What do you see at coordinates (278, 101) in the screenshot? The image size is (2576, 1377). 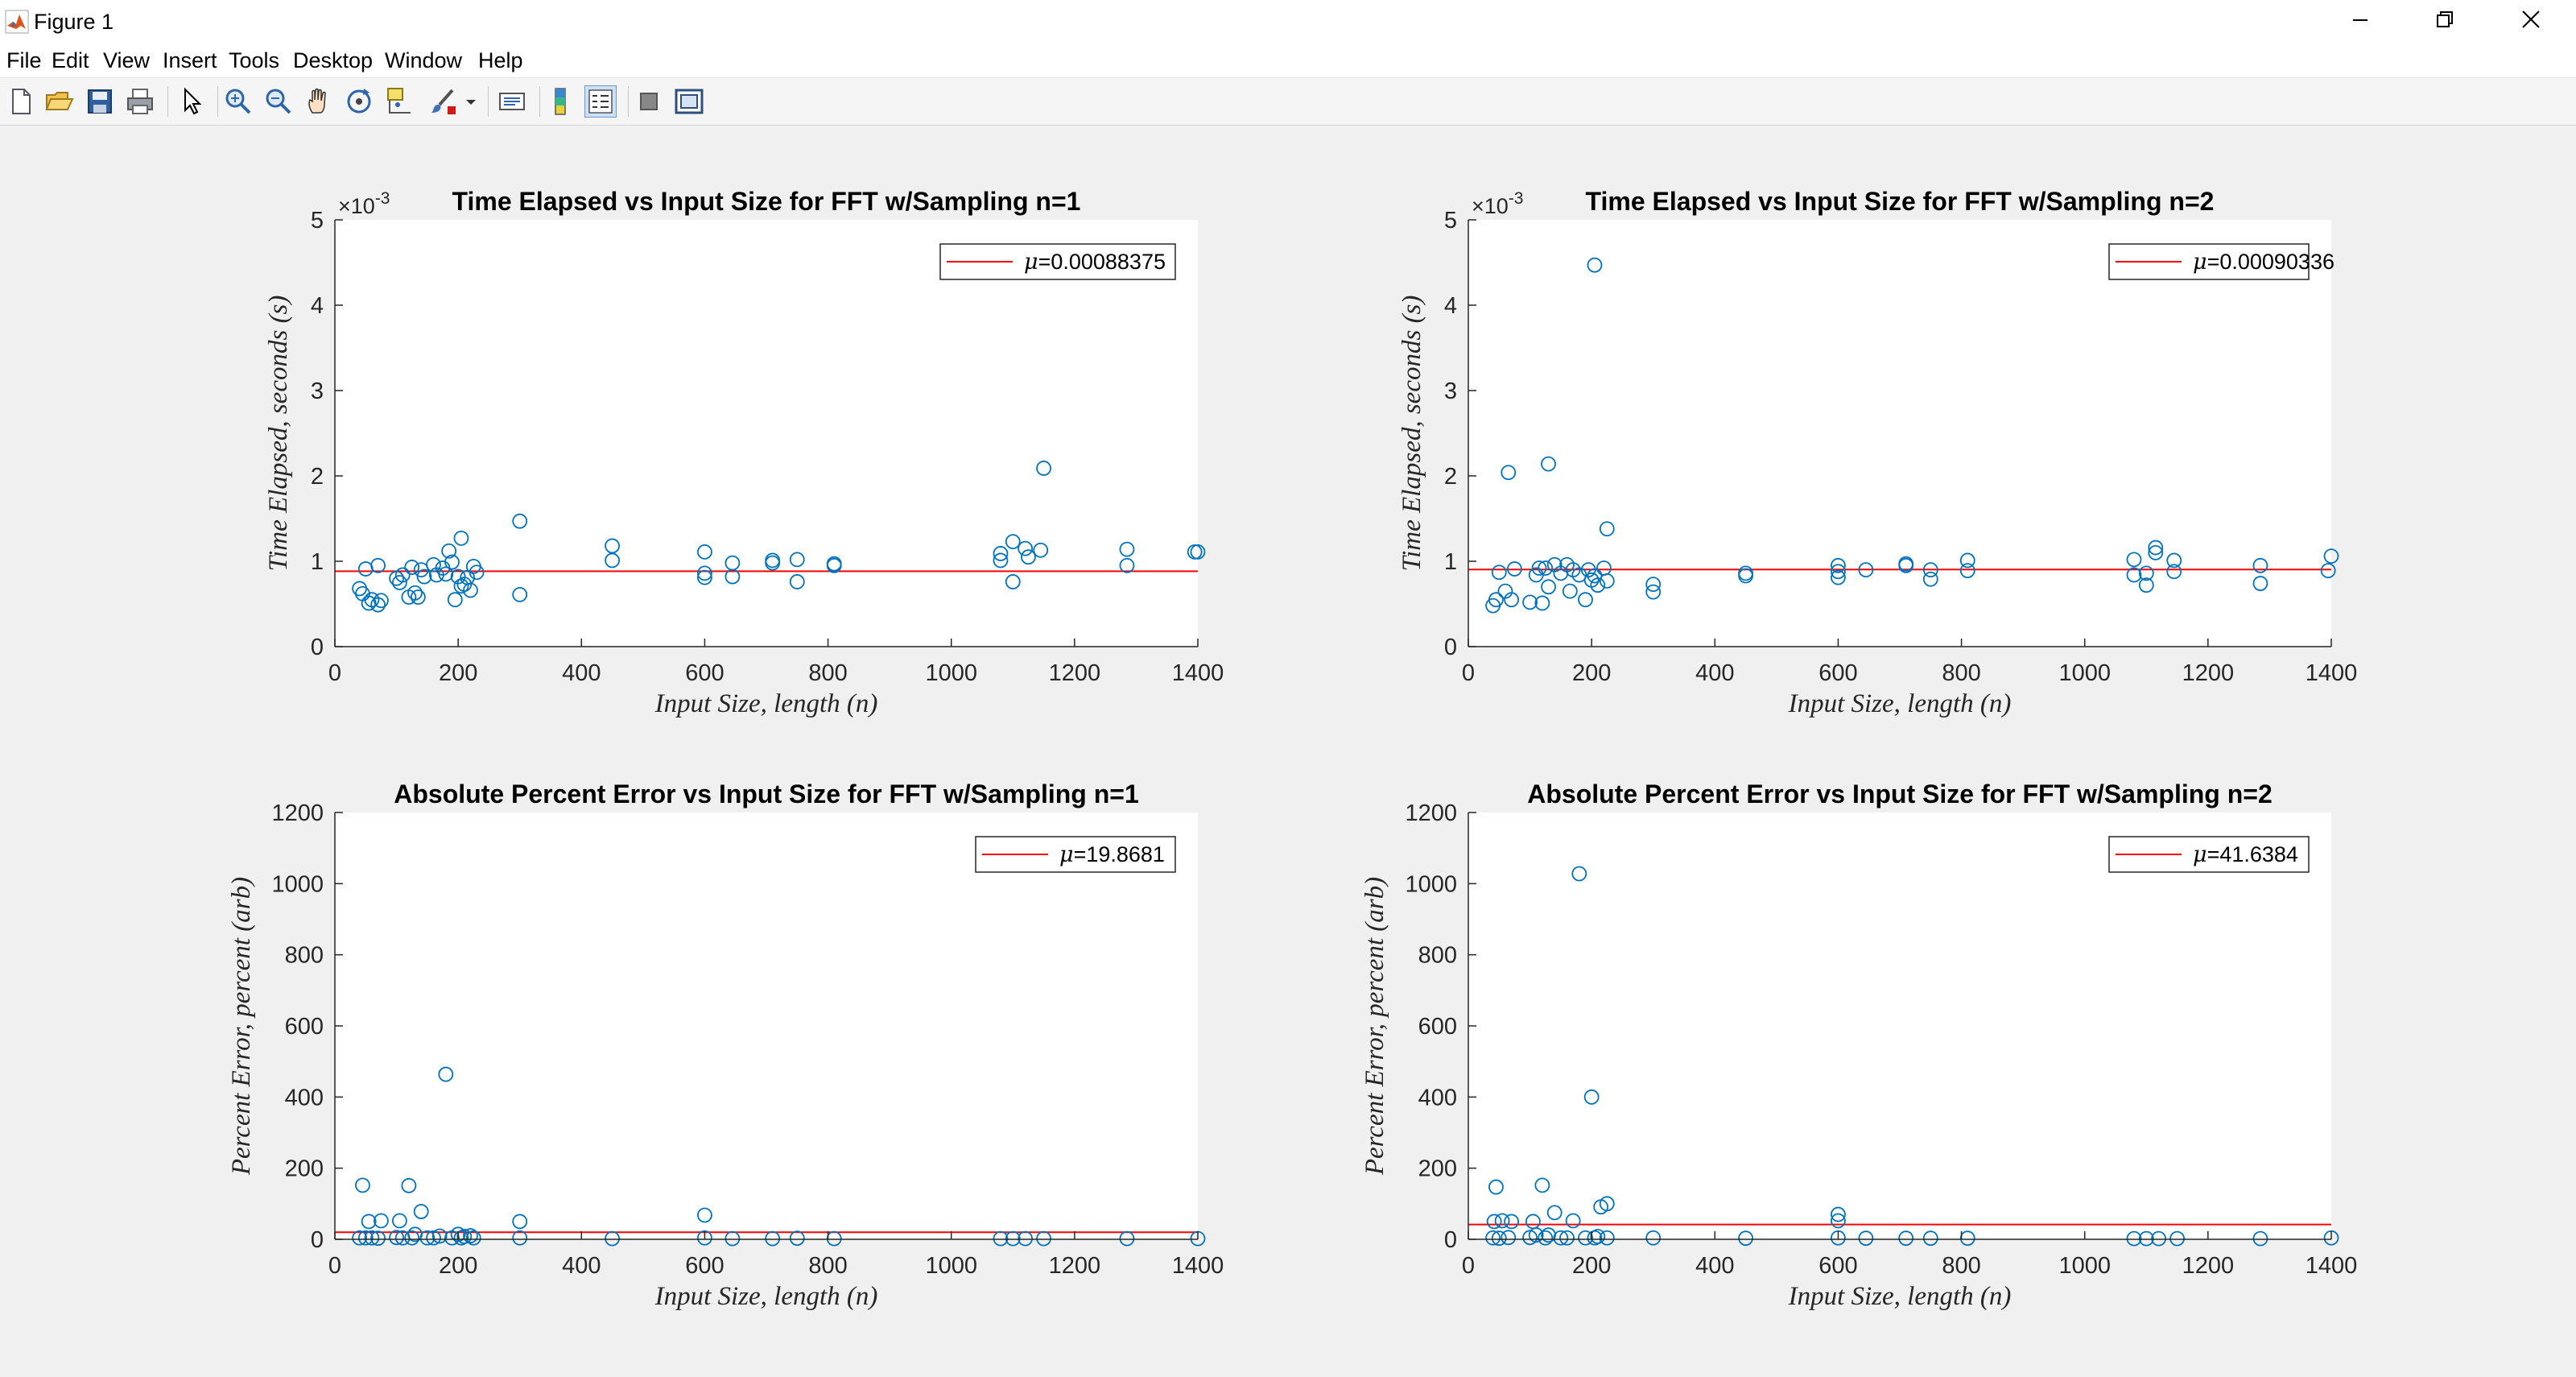 I see `zoom-out-icon` at bounding box center [278, 101].